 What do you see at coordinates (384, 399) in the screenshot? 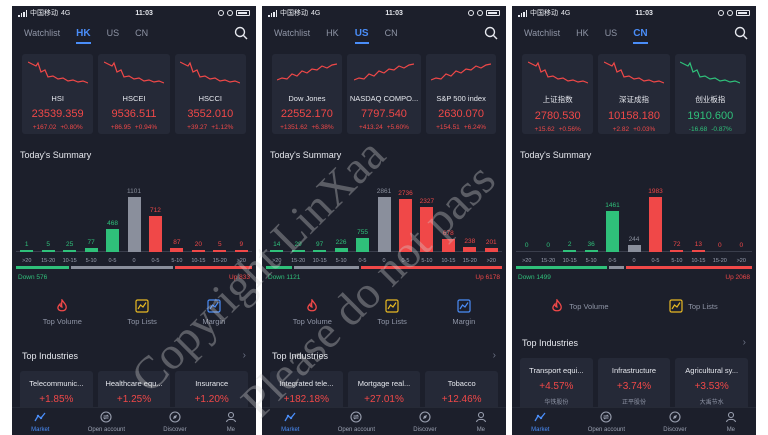
I see `industry-percent: +27.01%` at bounding box center [384, 399].